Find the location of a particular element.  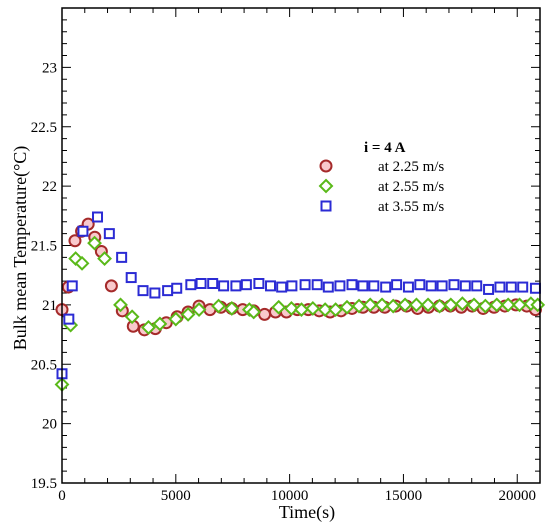

x-axis-title: Time(s) is located at coordinates (307, 512).